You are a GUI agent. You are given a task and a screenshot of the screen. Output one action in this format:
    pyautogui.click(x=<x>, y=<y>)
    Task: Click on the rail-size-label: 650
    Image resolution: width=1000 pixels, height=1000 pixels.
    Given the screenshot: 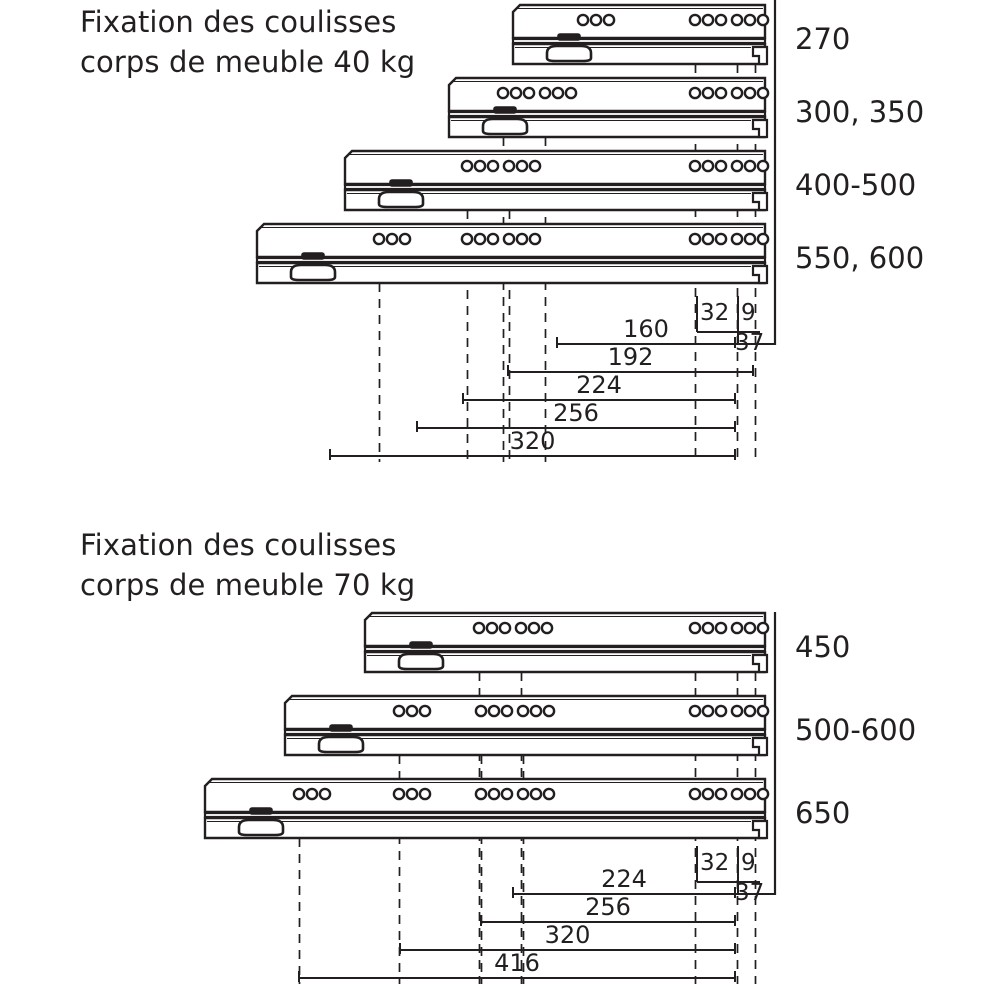 What is the action you would take?
    pyautogui.click(x=823, y=813)
    